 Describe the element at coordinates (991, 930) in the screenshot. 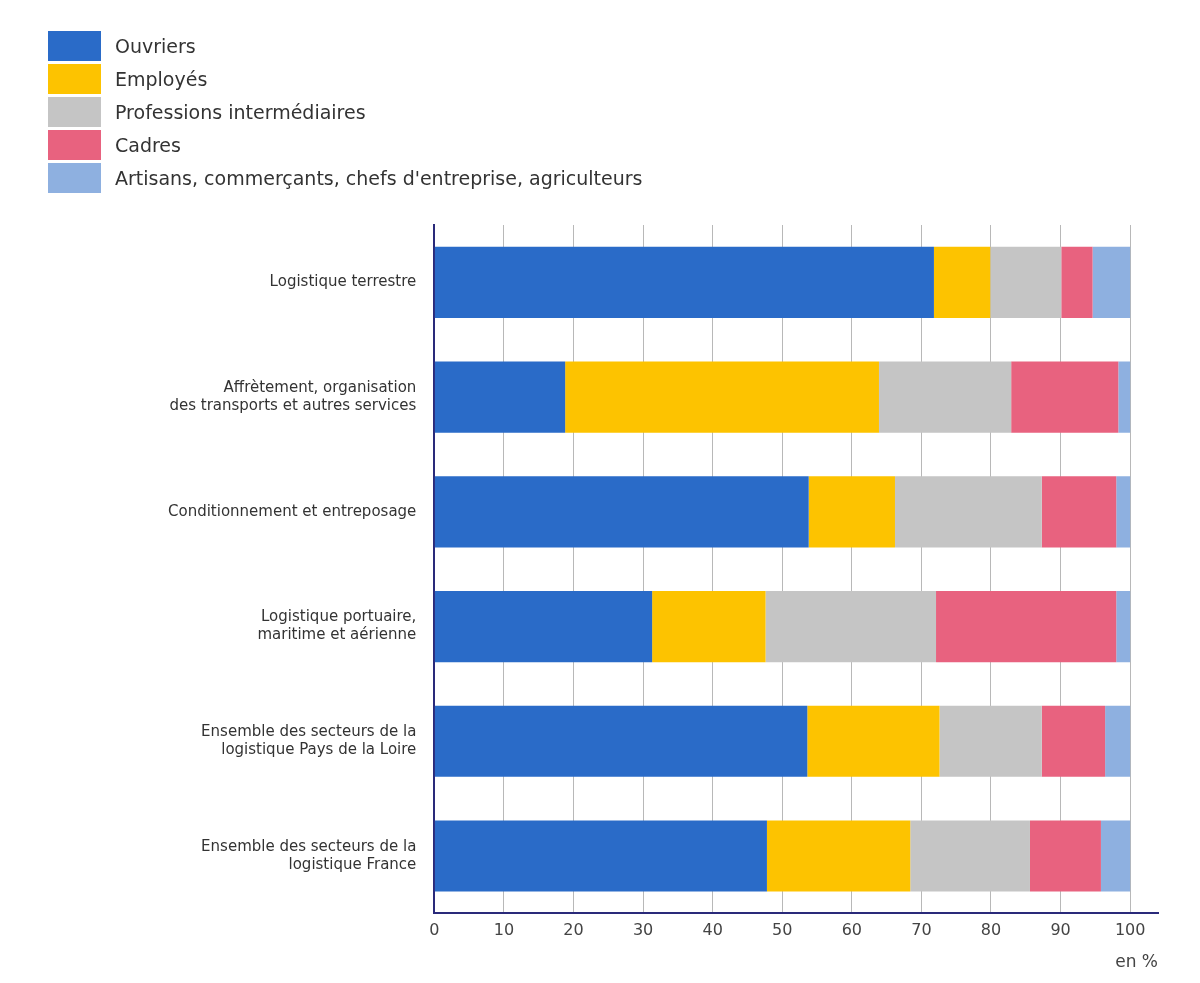

I see `x-tick-label: 80` at that location.